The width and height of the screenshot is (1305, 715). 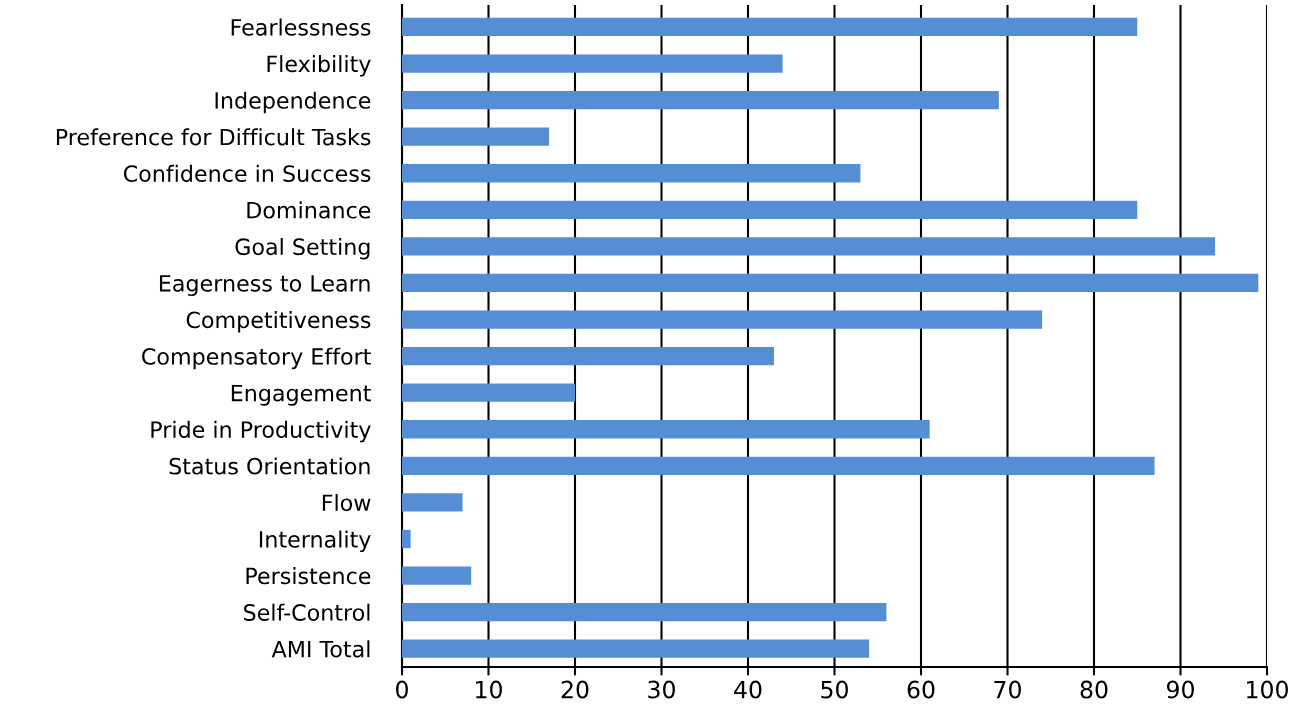 I want to click on x-tick-label: 50, so click(x=834, y=689).